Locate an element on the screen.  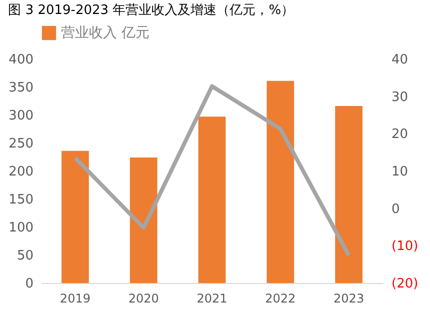
y2-tick-label: (10) is located at coordinates (405, 246).